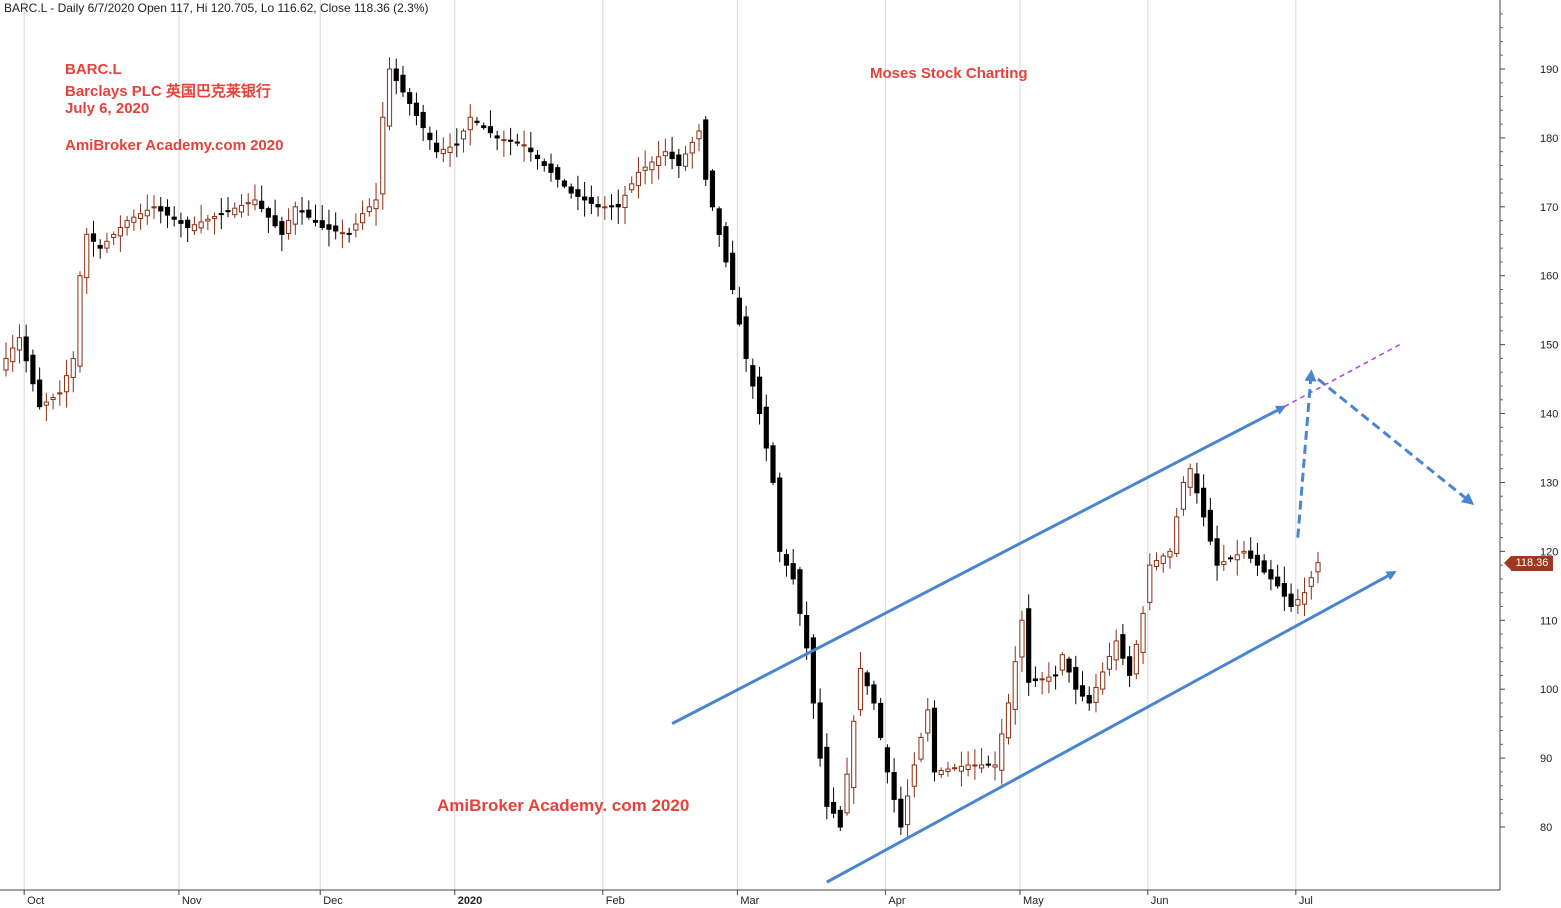 The height and width of the screenshot is (908, 1561). Describe the element at coordinates (93, 69) in the screenshot. I see `ticker-label: BARC.L` at that location.